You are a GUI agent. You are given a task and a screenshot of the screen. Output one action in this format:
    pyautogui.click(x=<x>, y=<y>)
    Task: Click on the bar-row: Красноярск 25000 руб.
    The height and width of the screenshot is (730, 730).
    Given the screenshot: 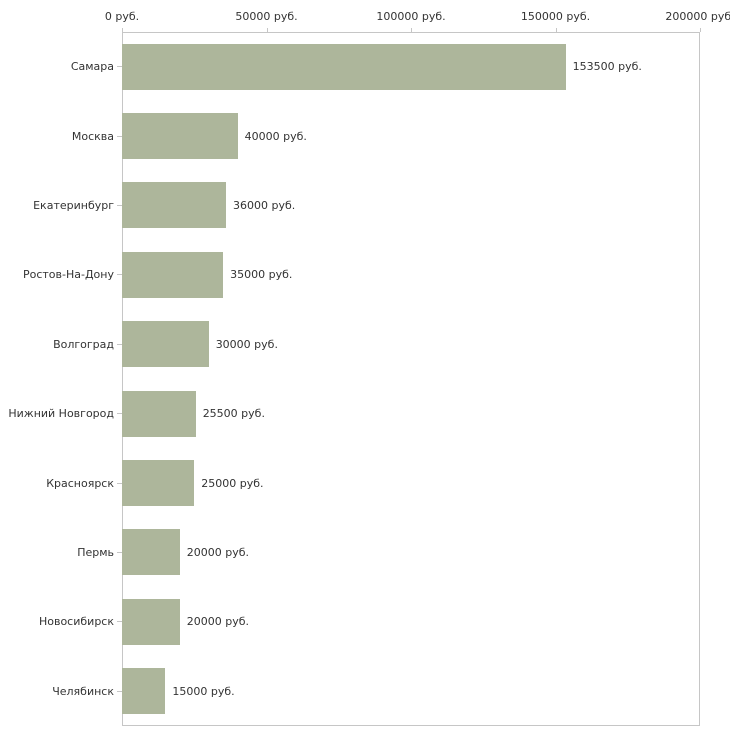 What is the action you would take?
    pyautogui.click(x=365, y=482)
    